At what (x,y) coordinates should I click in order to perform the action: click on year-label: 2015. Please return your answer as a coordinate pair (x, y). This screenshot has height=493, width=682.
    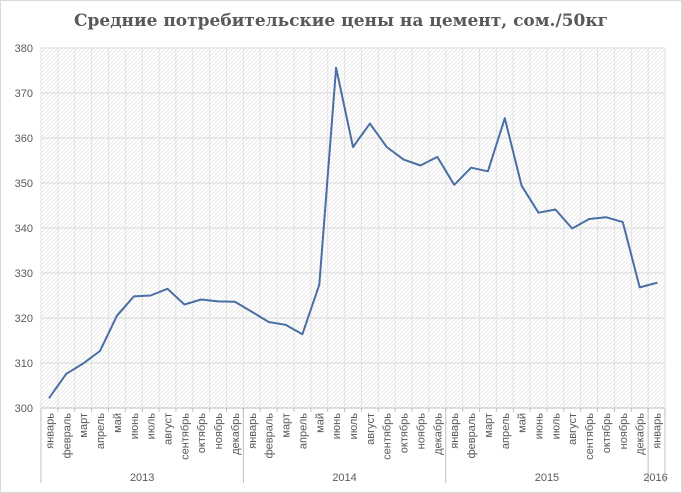
    Looking at the image, I should click on (547, 478).